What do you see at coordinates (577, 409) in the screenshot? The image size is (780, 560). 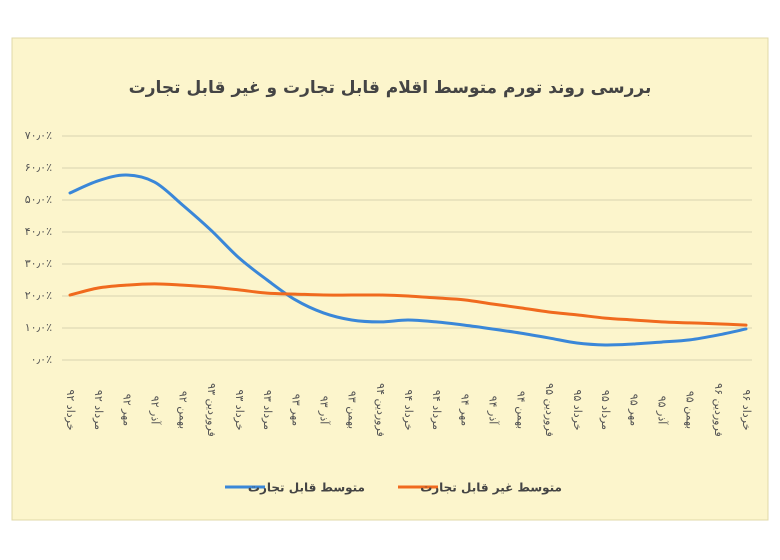 I see `x-tick-label: خرداد ۹۵` at bounding box center [577, 409].